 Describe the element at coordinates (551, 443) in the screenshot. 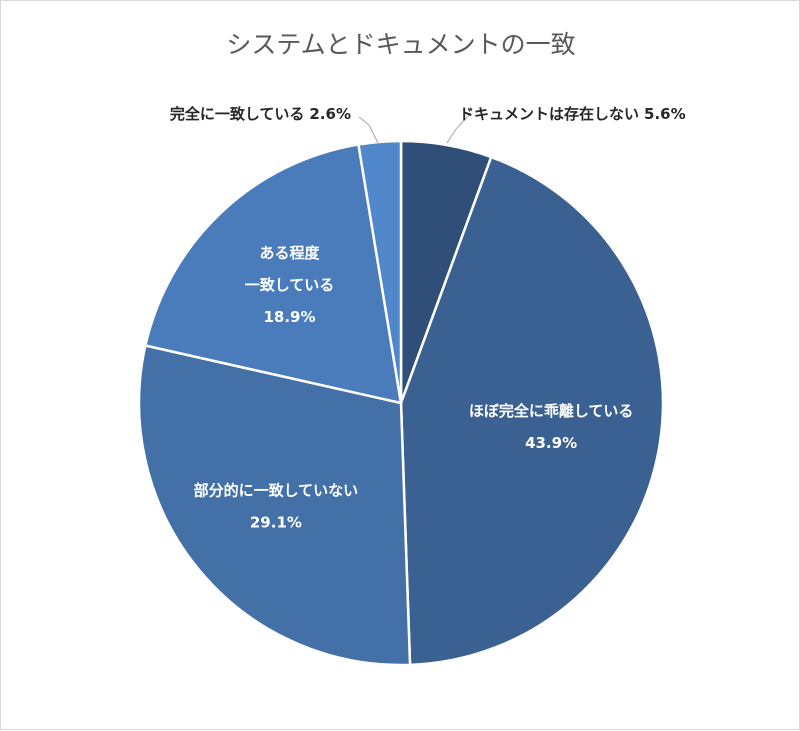

I see `slice-value-label: 43.9%` at that location.